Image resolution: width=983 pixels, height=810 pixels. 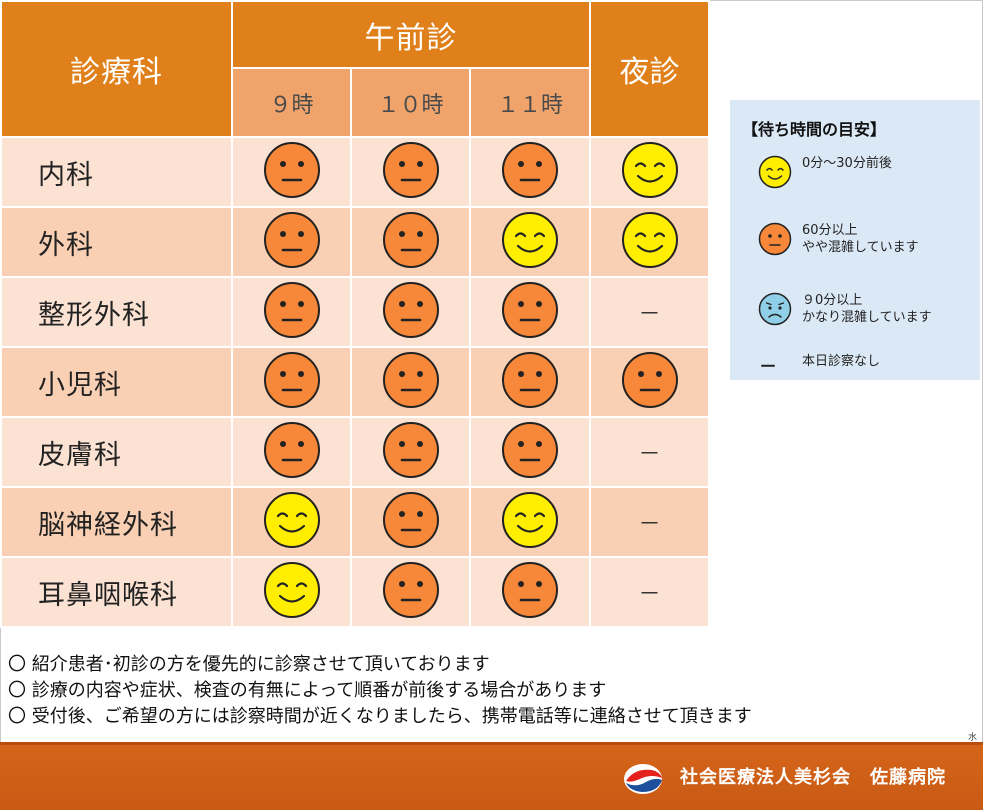 What do you see at coordinates (643, 781) in the screenshot?
I see `hospital-logo-icon` at bounding box center [643, 781].